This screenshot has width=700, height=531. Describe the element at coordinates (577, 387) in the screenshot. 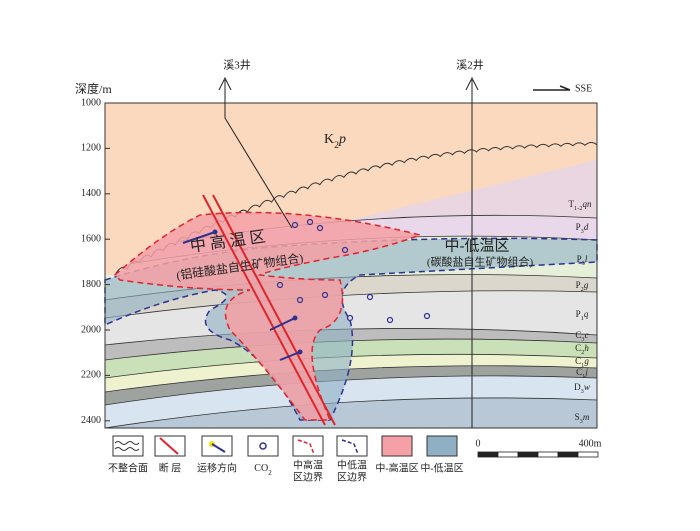

I see `label-part: D` at that location.